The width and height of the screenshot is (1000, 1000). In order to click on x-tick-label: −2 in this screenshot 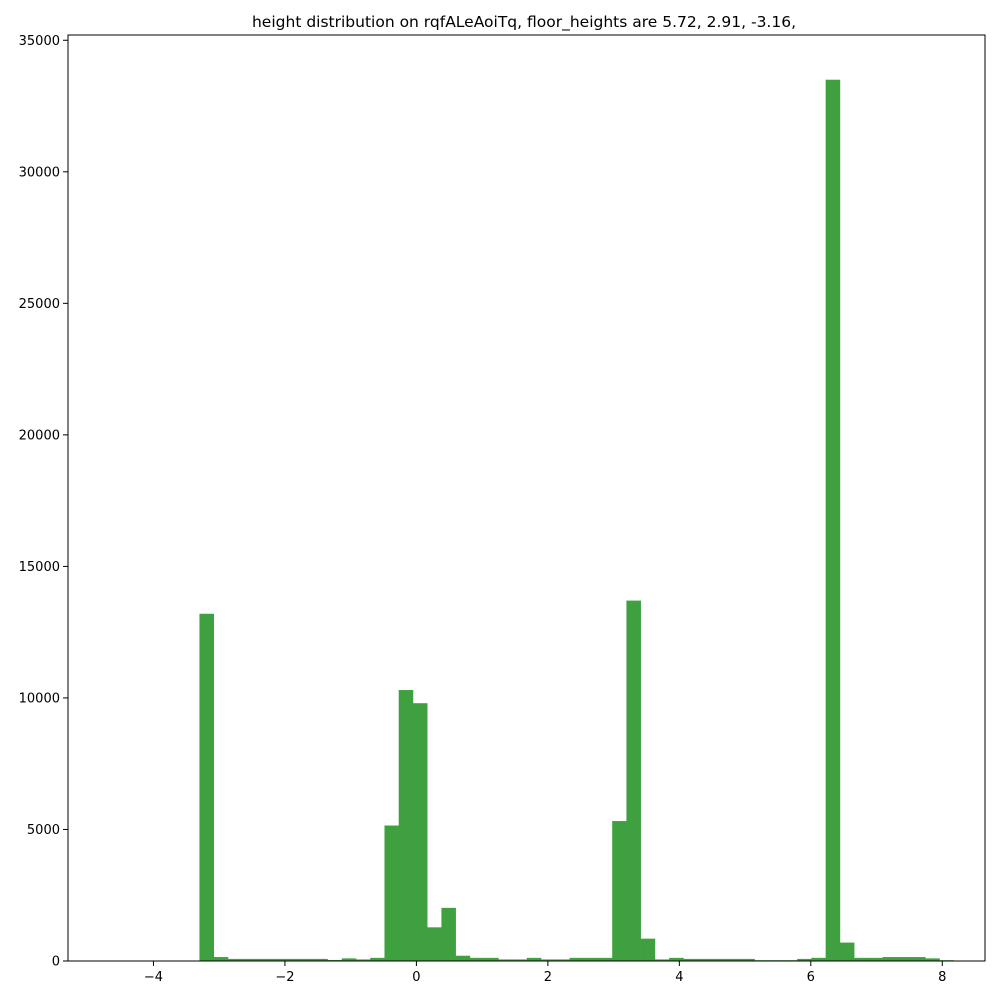, I will do `click(284, 977)`.